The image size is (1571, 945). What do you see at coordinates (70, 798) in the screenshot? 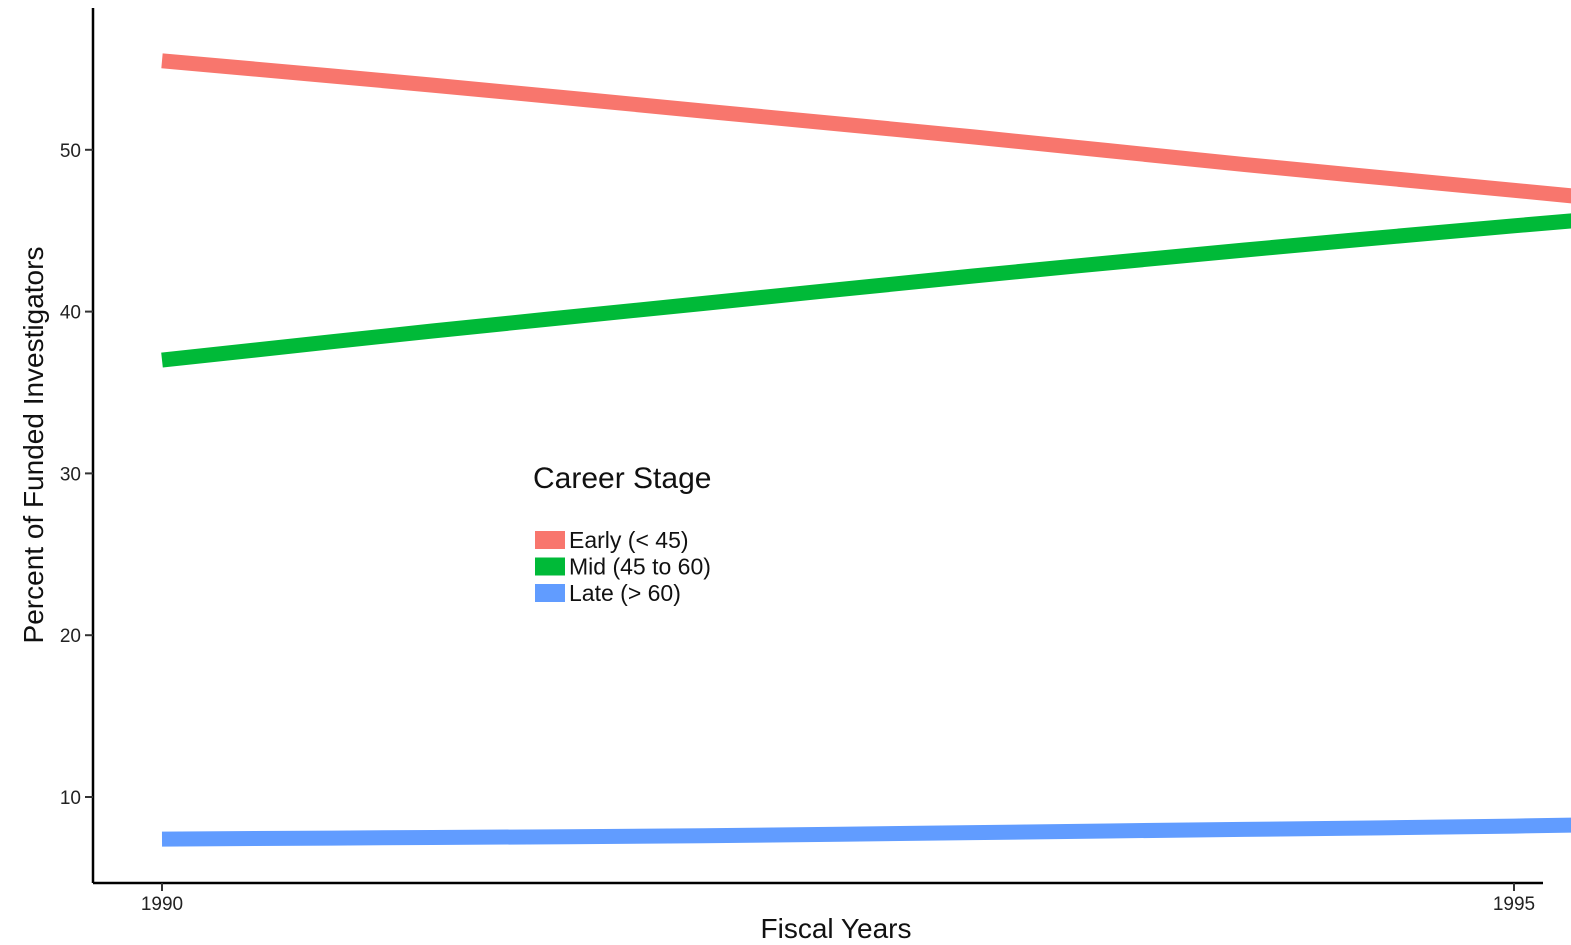
I see `y-tick-label: 10` at bounding box center [70, 798].